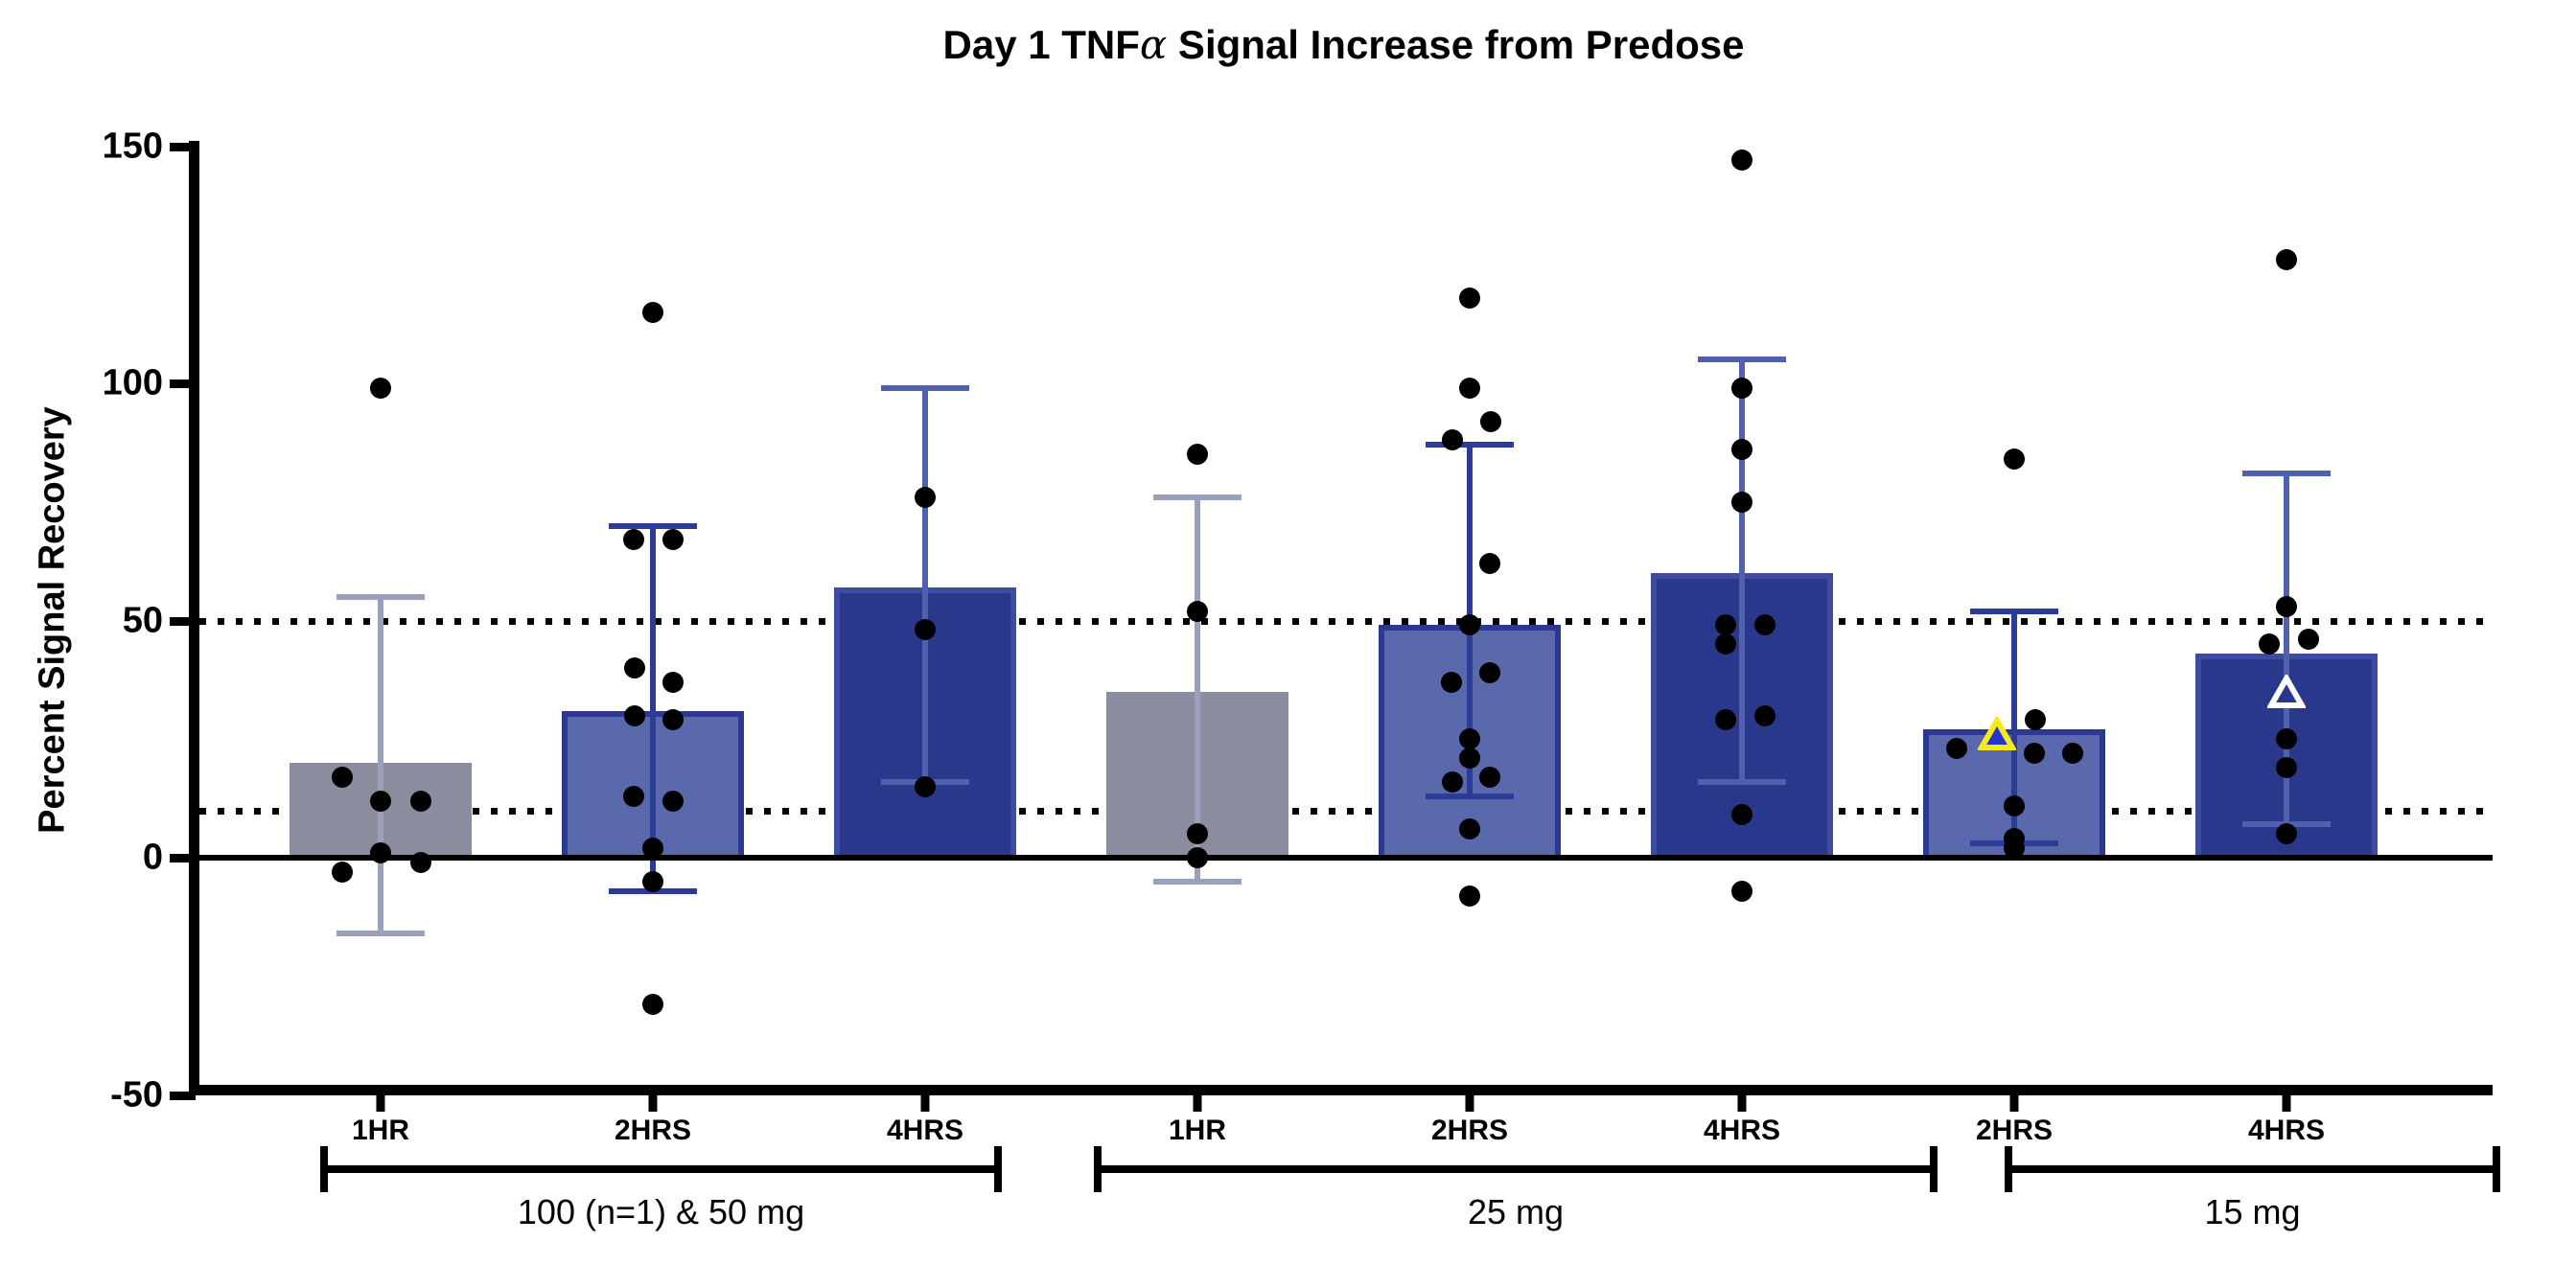 The height and width of the screenshot is (1265, 2576). I want to click on y-tick-label: -50, so click(136, 1094).